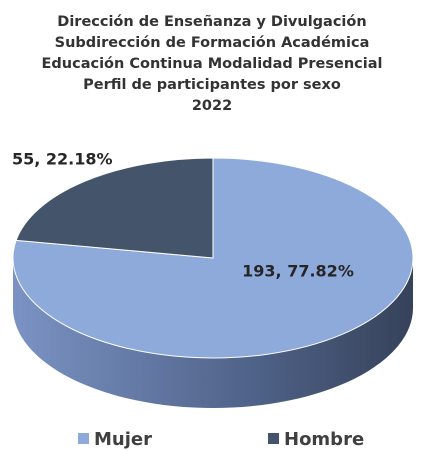 Image resolution: width=425 pixels, height=451 pixels. What do you see at coordinates (212, 64) in the screenshot?
I see `chart-title: Educación Continua Modalidad Presencial` at bounding box center [212, 64].